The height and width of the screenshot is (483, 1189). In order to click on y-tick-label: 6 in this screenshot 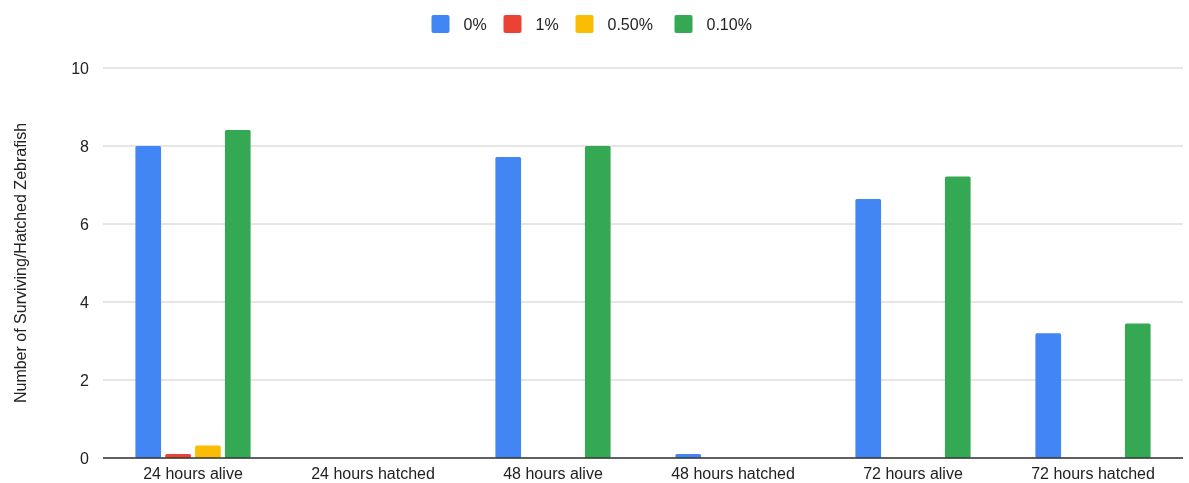, I will do `click(85, 224)`.